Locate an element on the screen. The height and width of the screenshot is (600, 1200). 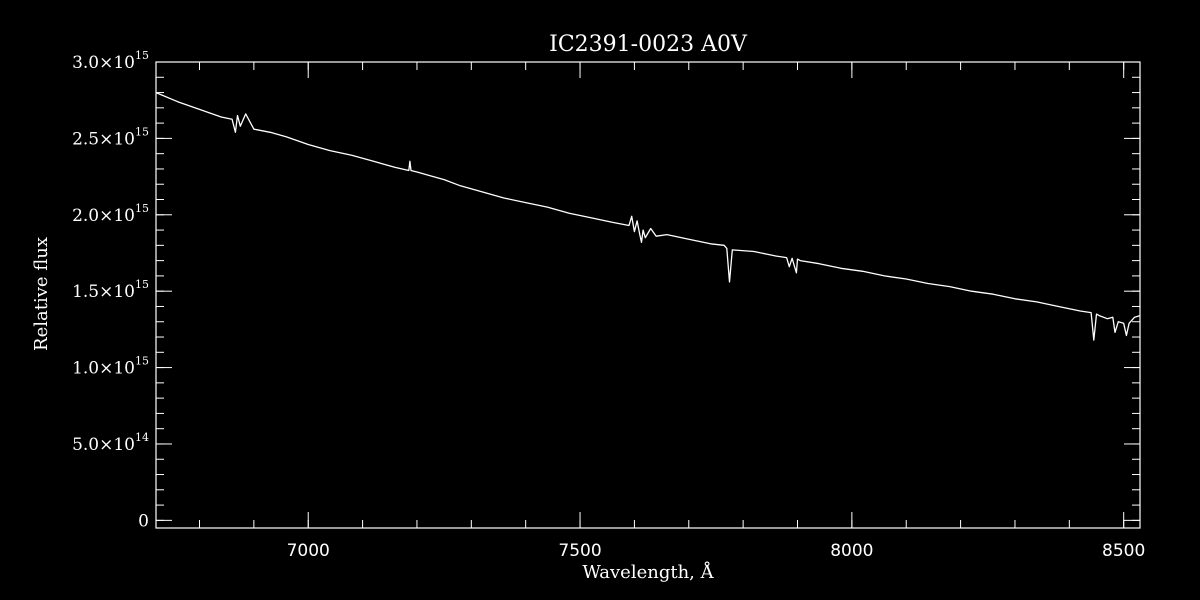
x-axis-label: Wavelength, Å is located at coordinates (648, 572).